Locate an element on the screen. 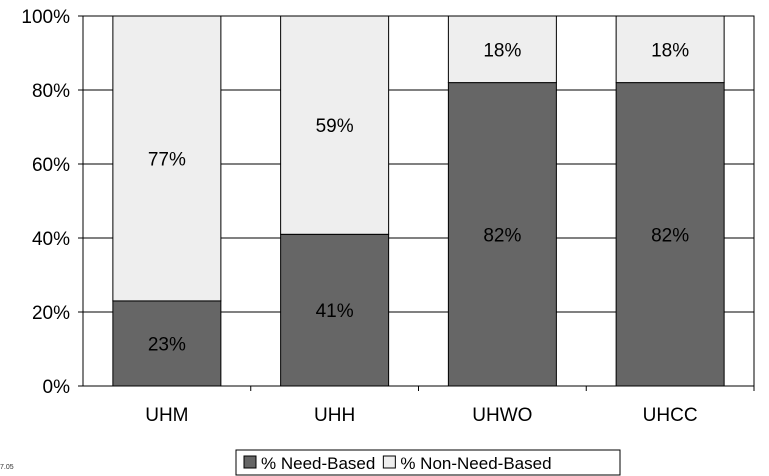 The width and height of the screenshot is (769, 476). x-tick-label: UHWO is located at coordinates (502, 415).